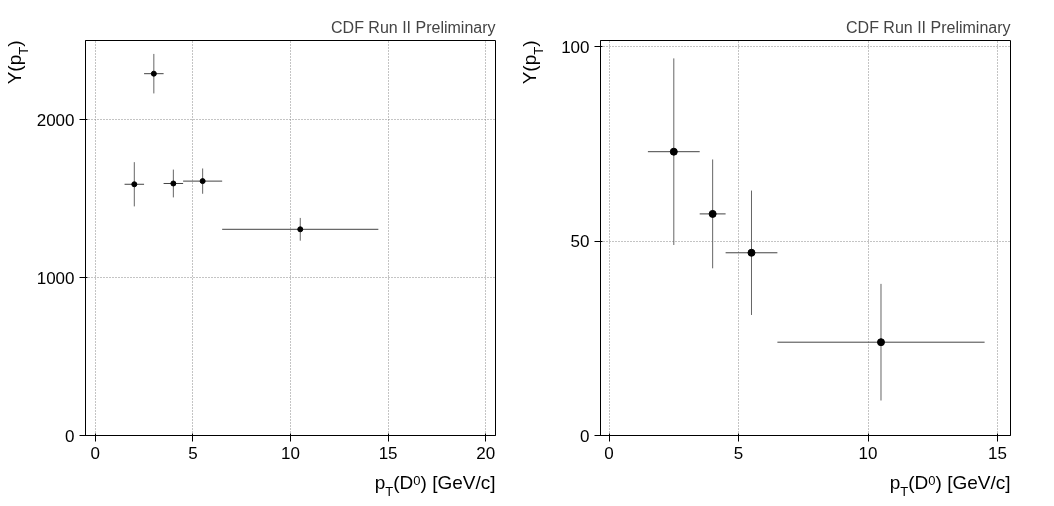  I want to click on y-tick-label: 2000, so click(55, 120).